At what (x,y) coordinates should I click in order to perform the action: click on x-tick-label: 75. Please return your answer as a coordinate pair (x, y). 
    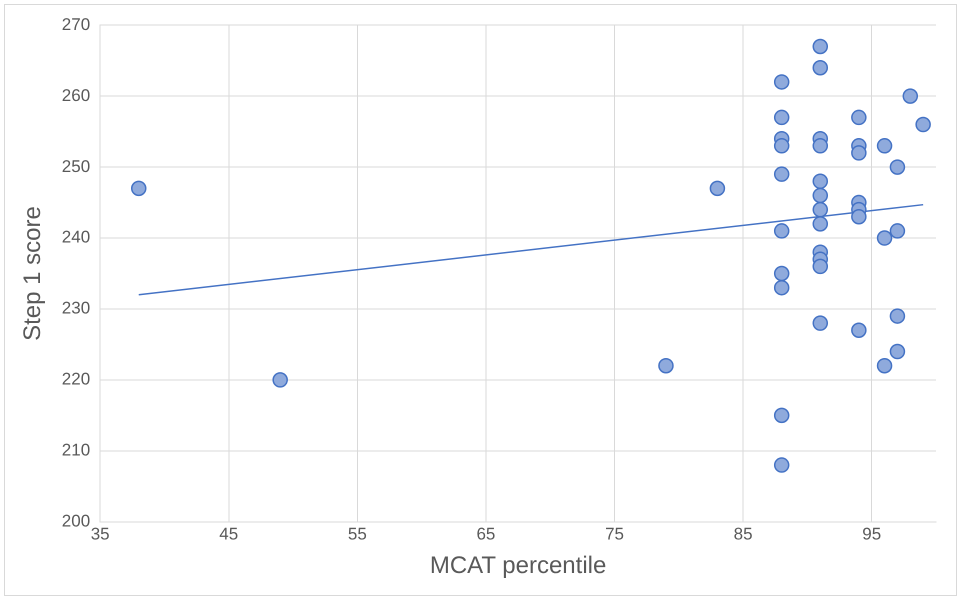
    Looking at the image, I should click on (614, 534).